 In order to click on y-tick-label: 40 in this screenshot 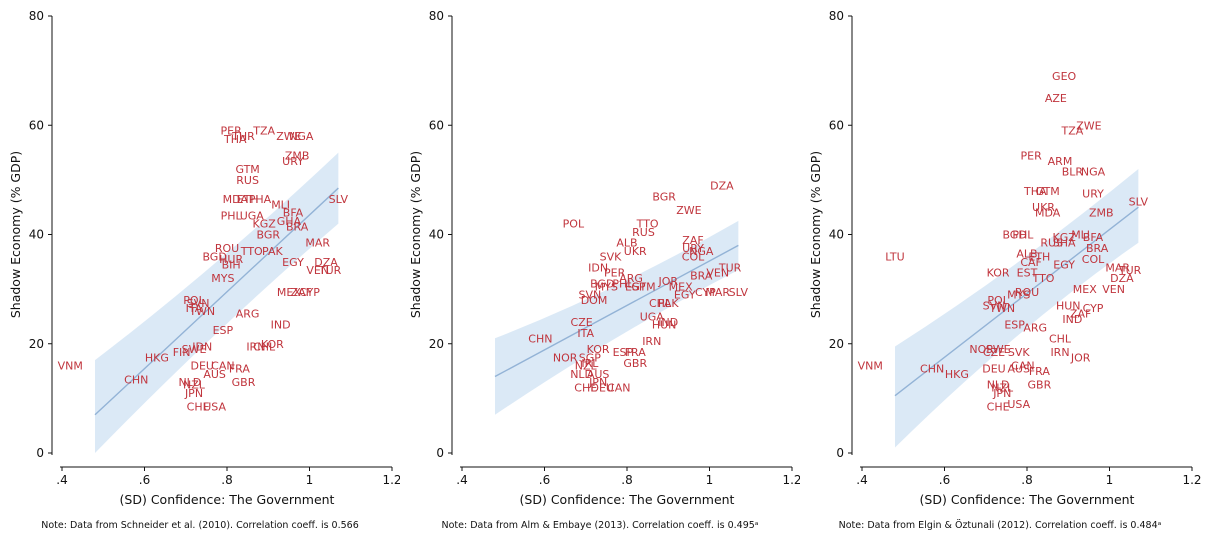, I will do `click(836, 235)`.